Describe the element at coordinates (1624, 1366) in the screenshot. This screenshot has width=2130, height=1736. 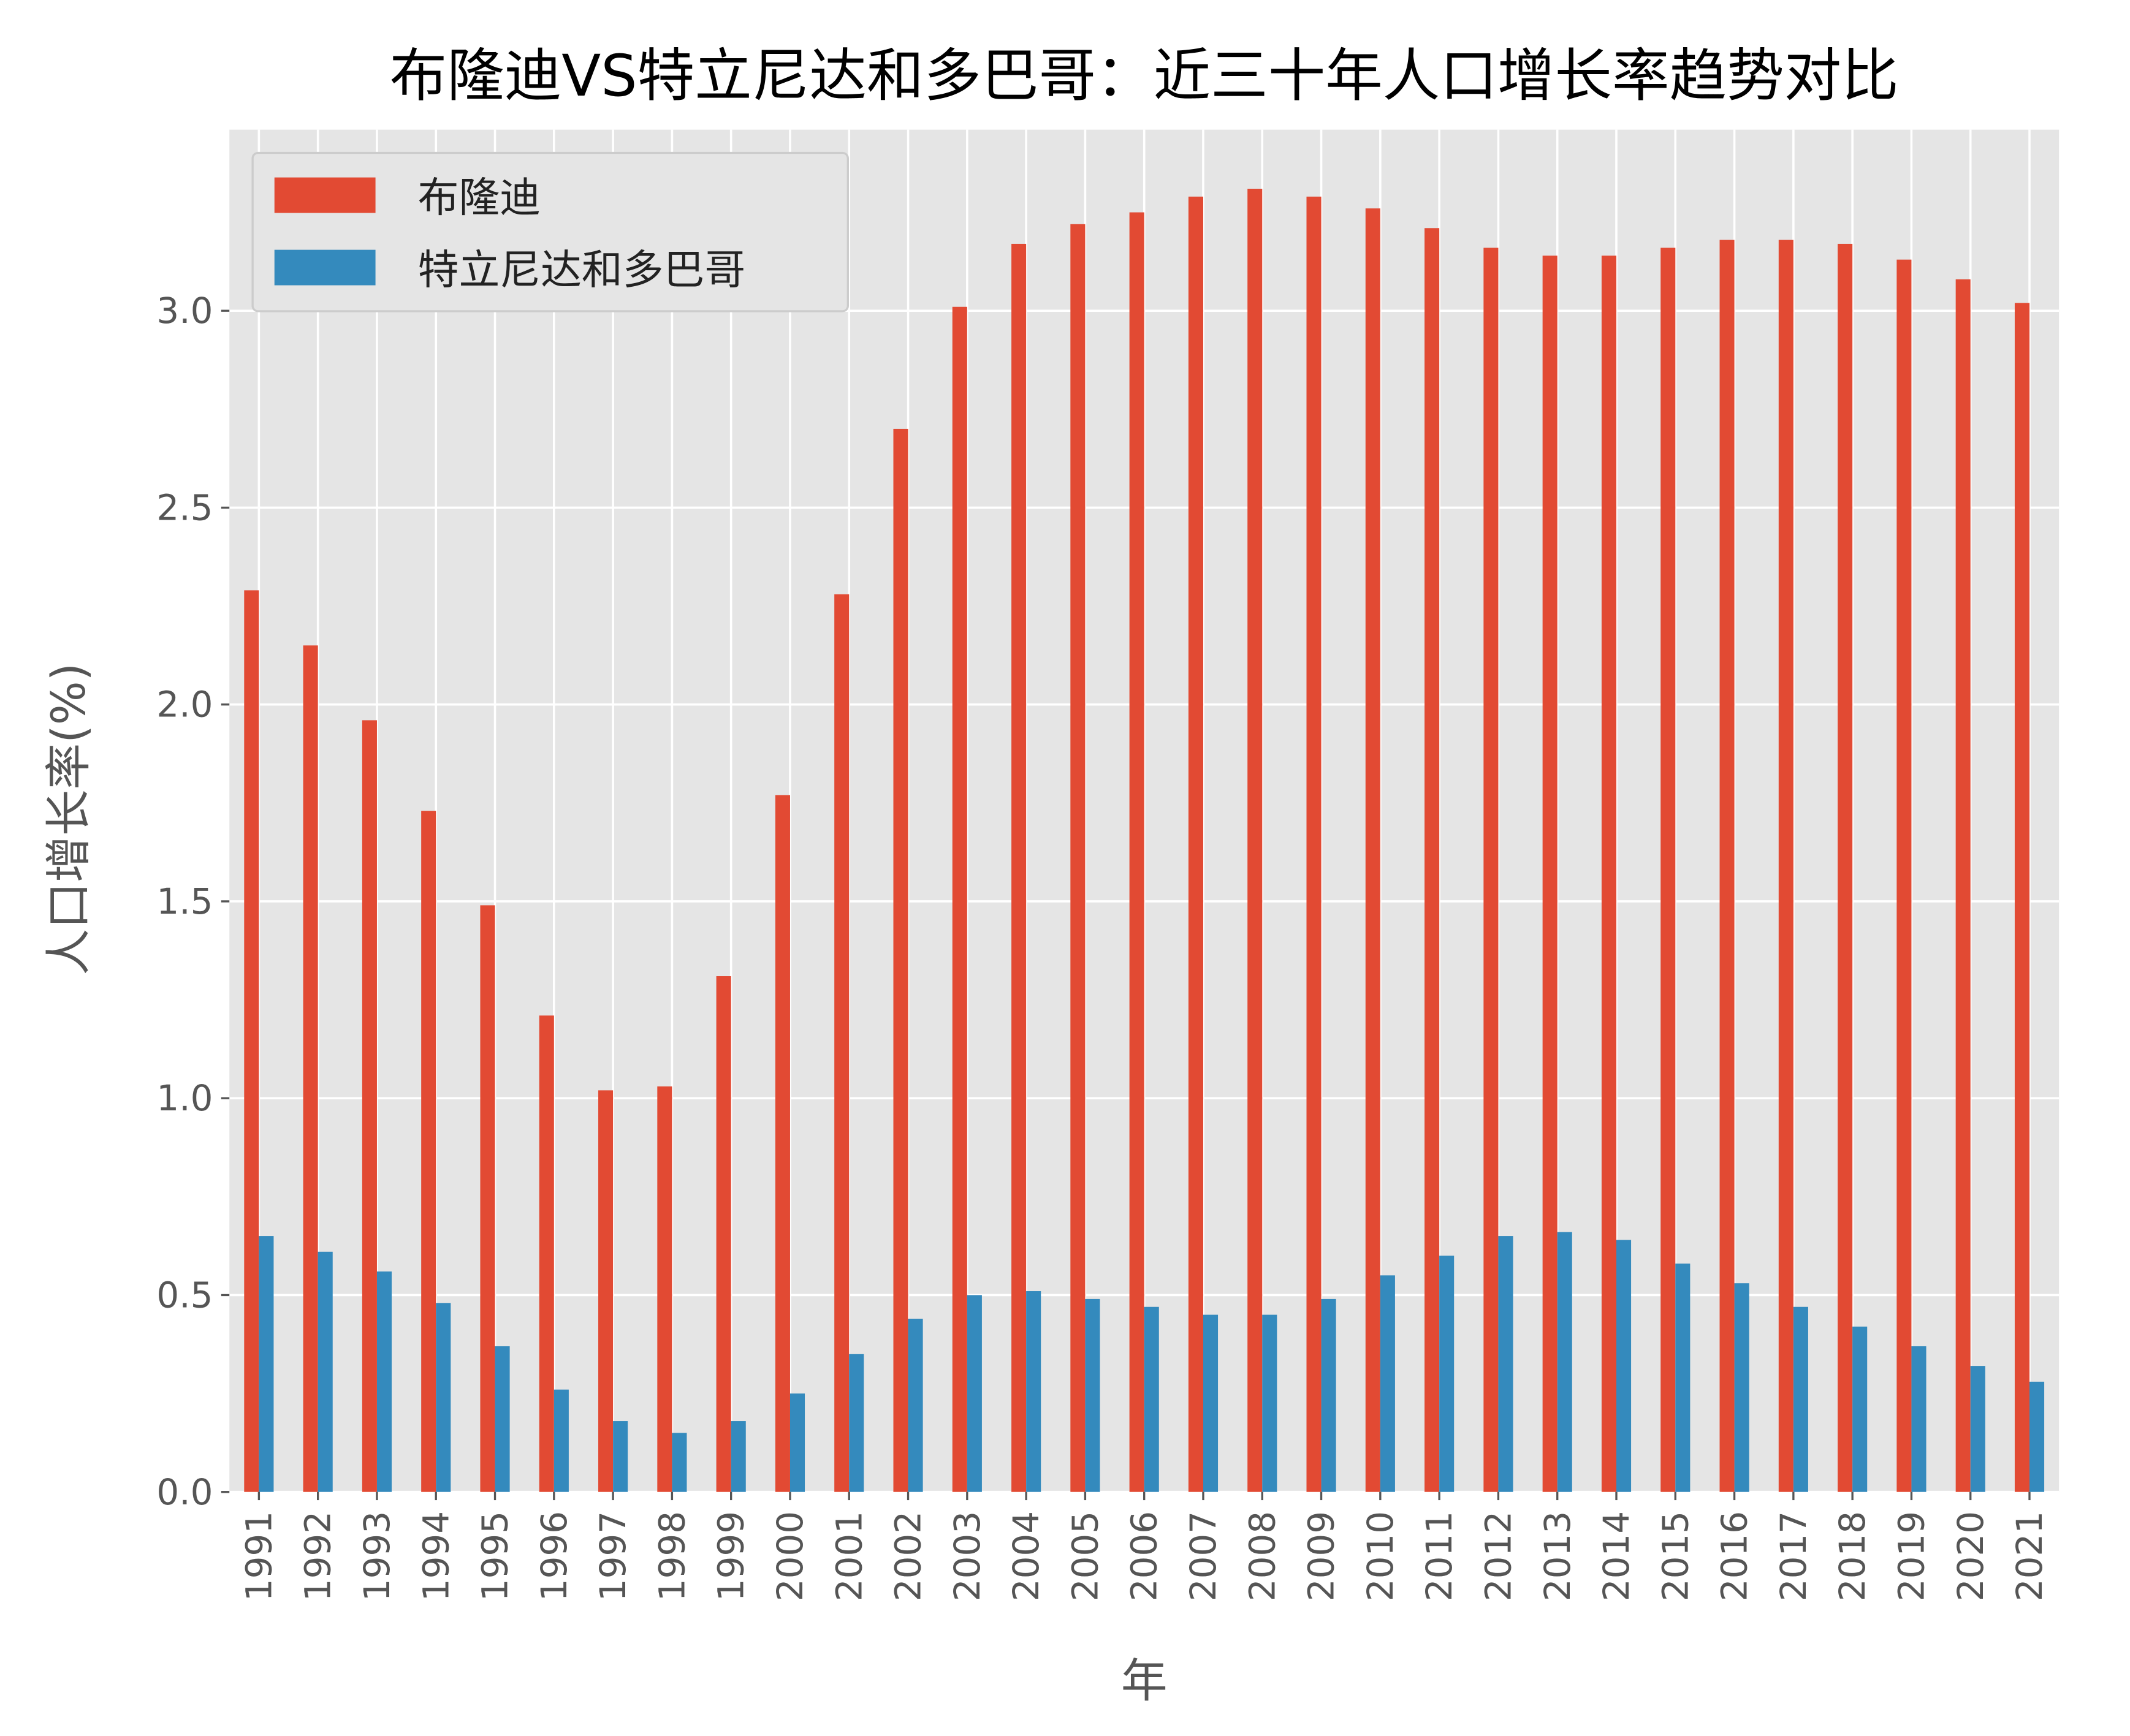
I see `bar-trinidad-tobago-2014` at that location.